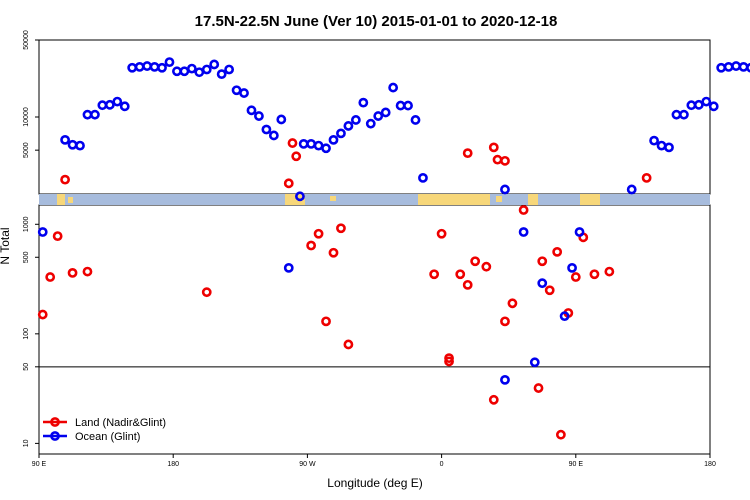  What do you see at coordinates (374, 461) in the screenshot?
I see `x-axis: 90 E 180 90 W 0 90 E 180` at bounding box center [374, 461].